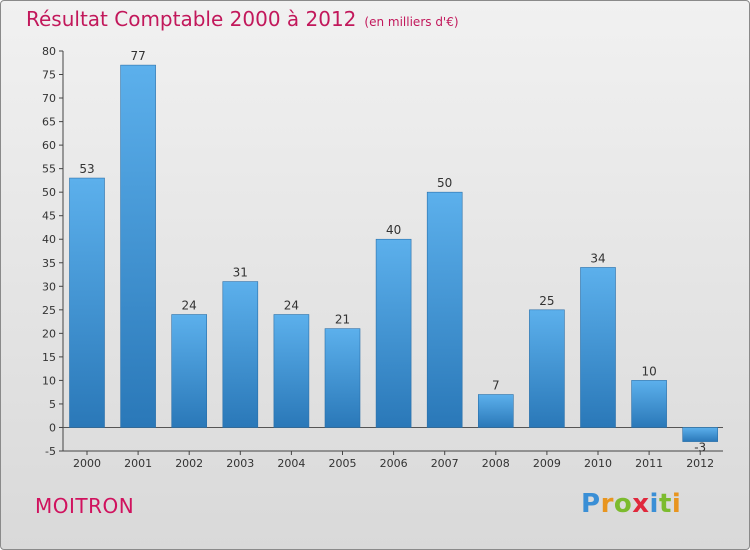 The image size is (750, 550). I want to click on x-tick-label: 2003, so click(240, 463).